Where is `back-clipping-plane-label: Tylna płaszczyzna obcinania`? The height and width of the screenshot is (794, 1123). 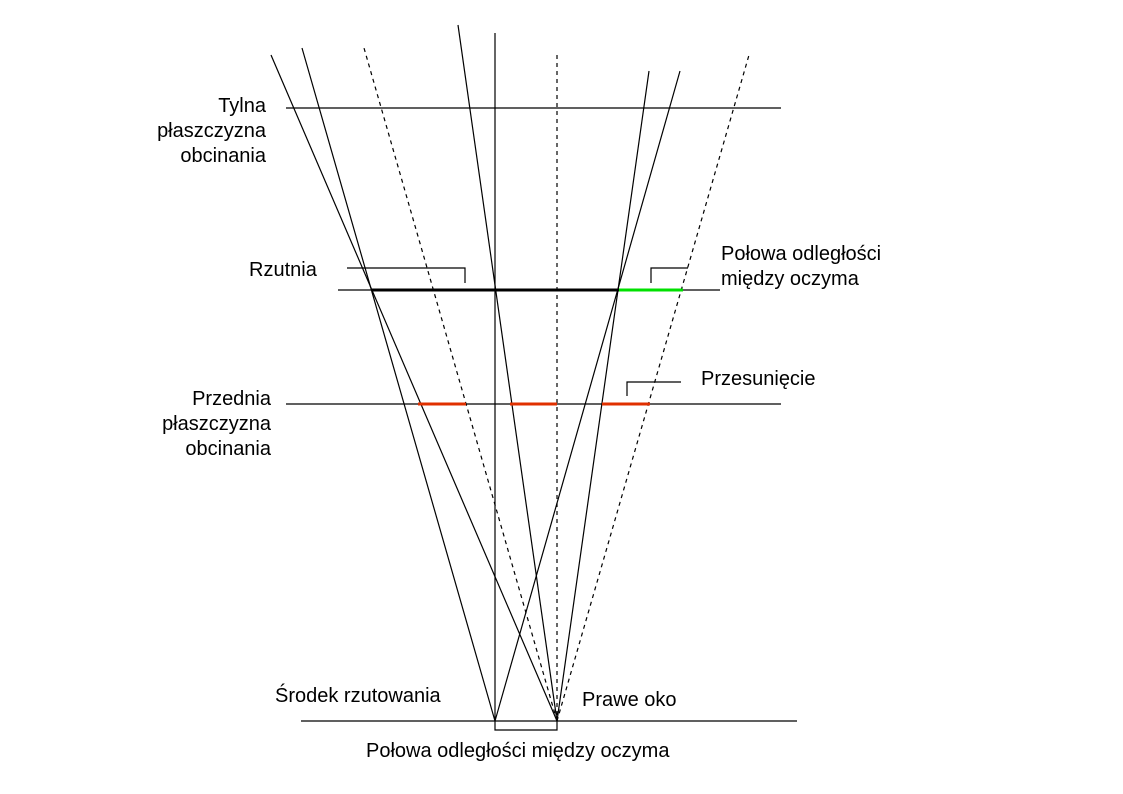 back-clipping-plane-label: Tylna płaszczyzna obcinania is located at coordinates (211, 131).